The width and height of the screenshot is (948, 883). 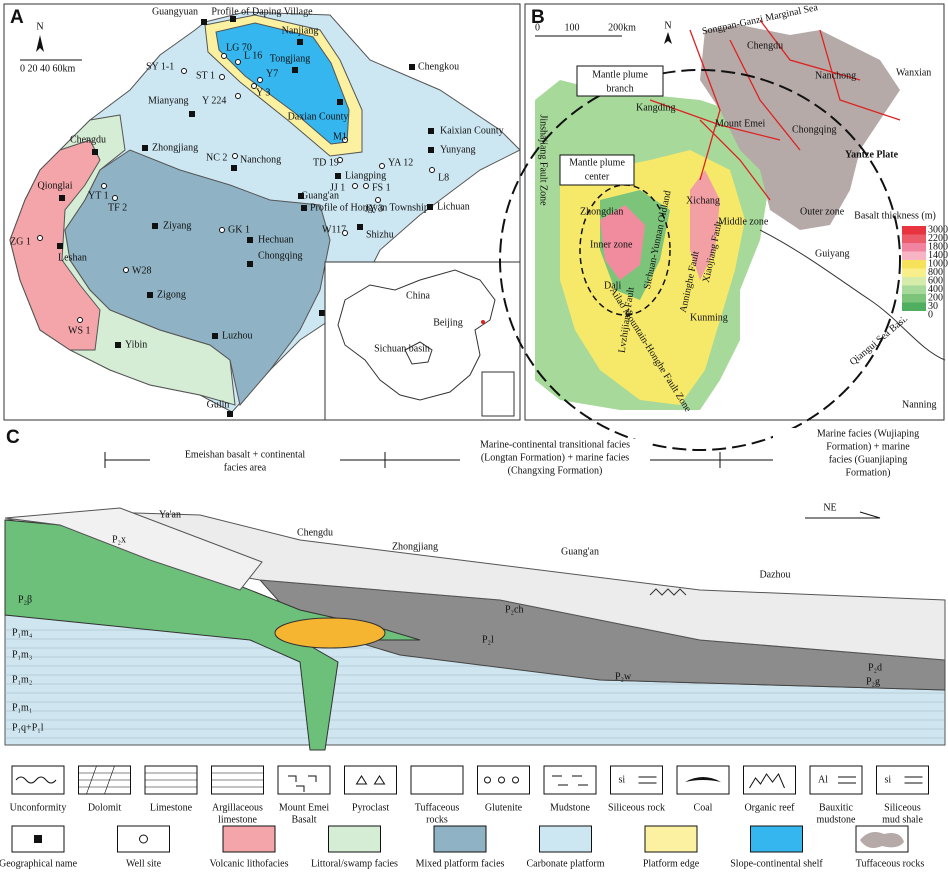 I want to click on symbol-text: Al, so click(x=823, y=779).